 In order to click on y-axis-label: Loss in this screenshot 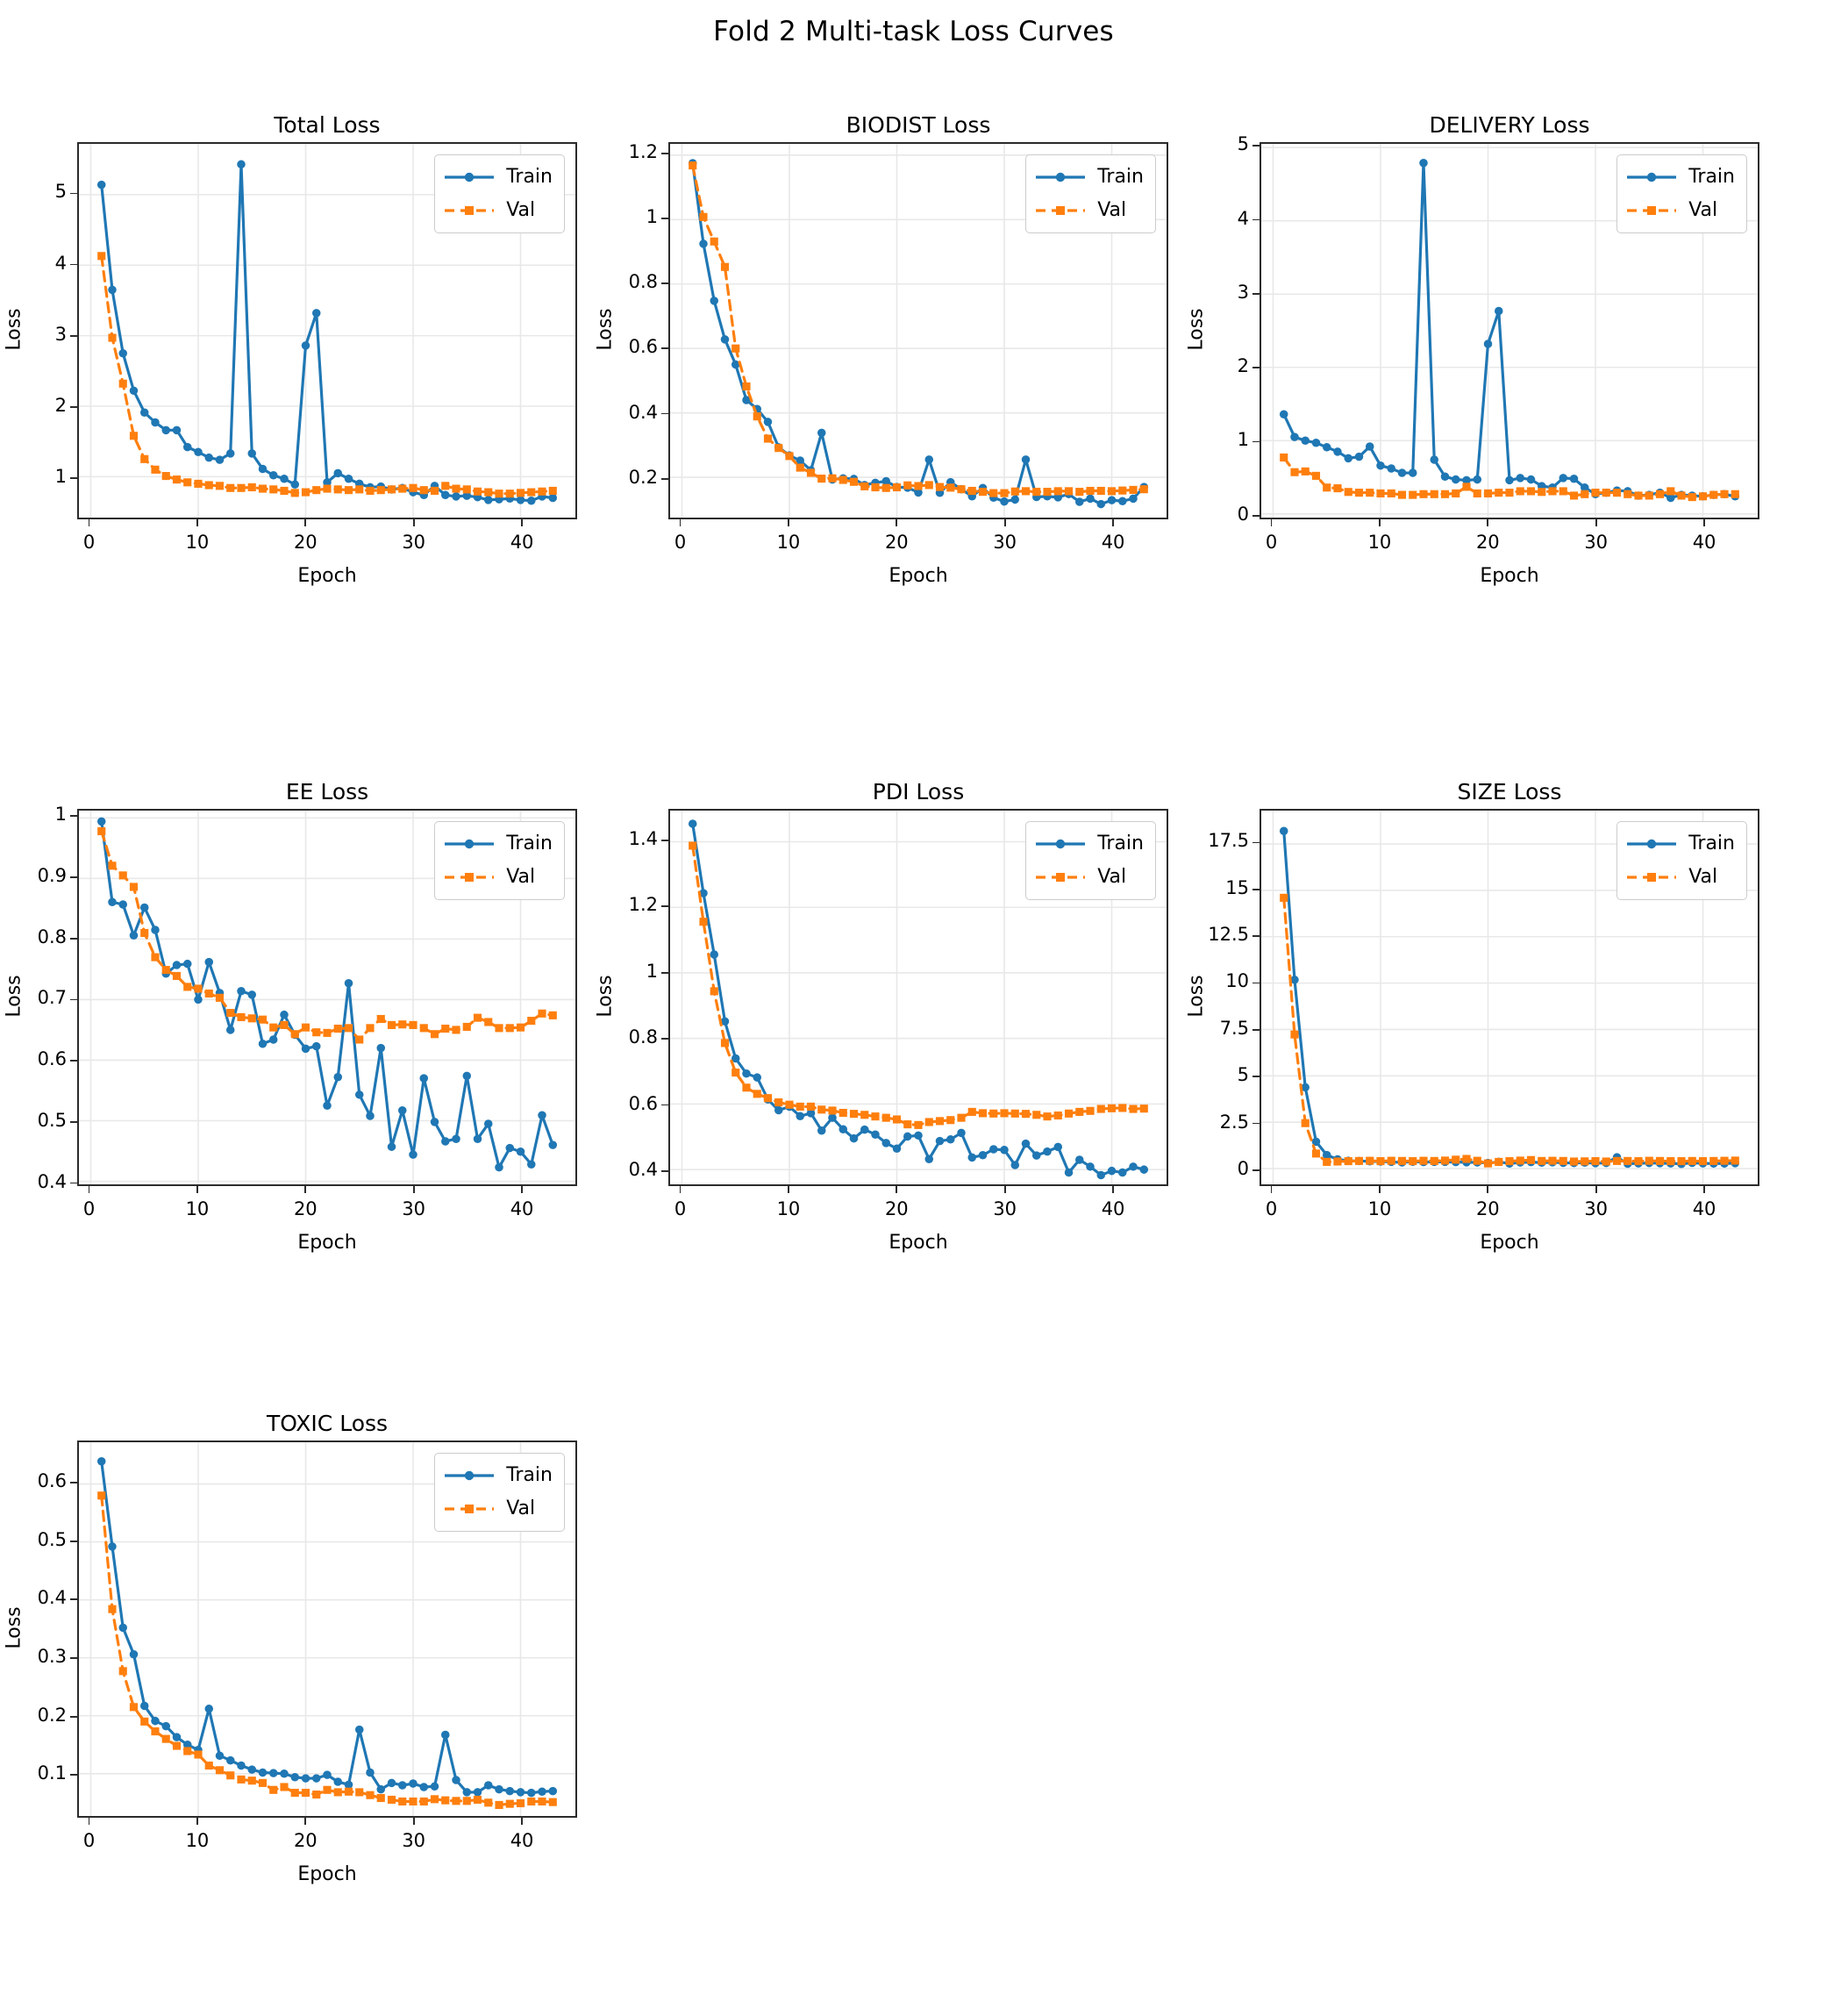, I will do `click(1196, 996)`.